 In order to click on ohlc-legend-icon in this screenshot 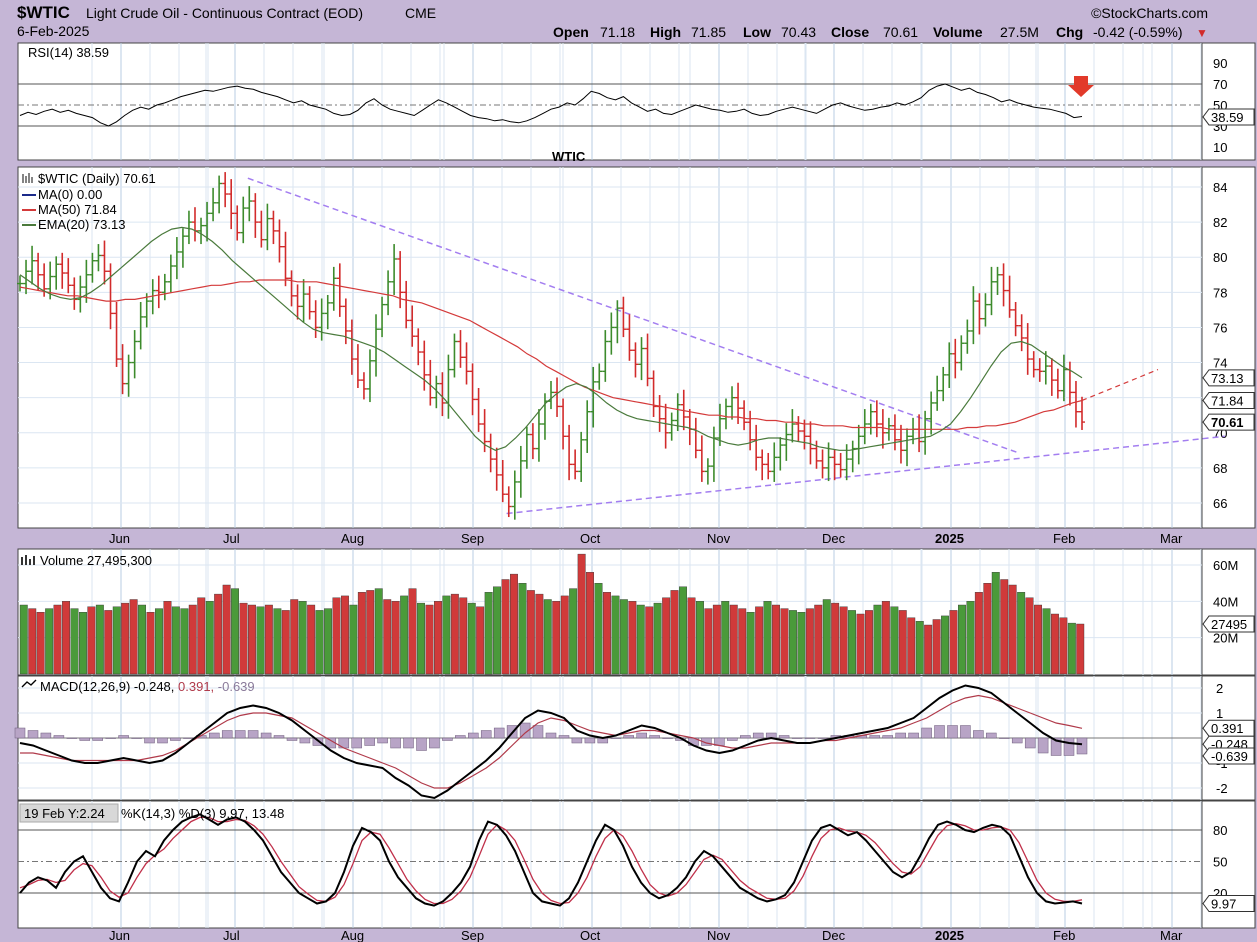, I will do `click(27, 178)`.